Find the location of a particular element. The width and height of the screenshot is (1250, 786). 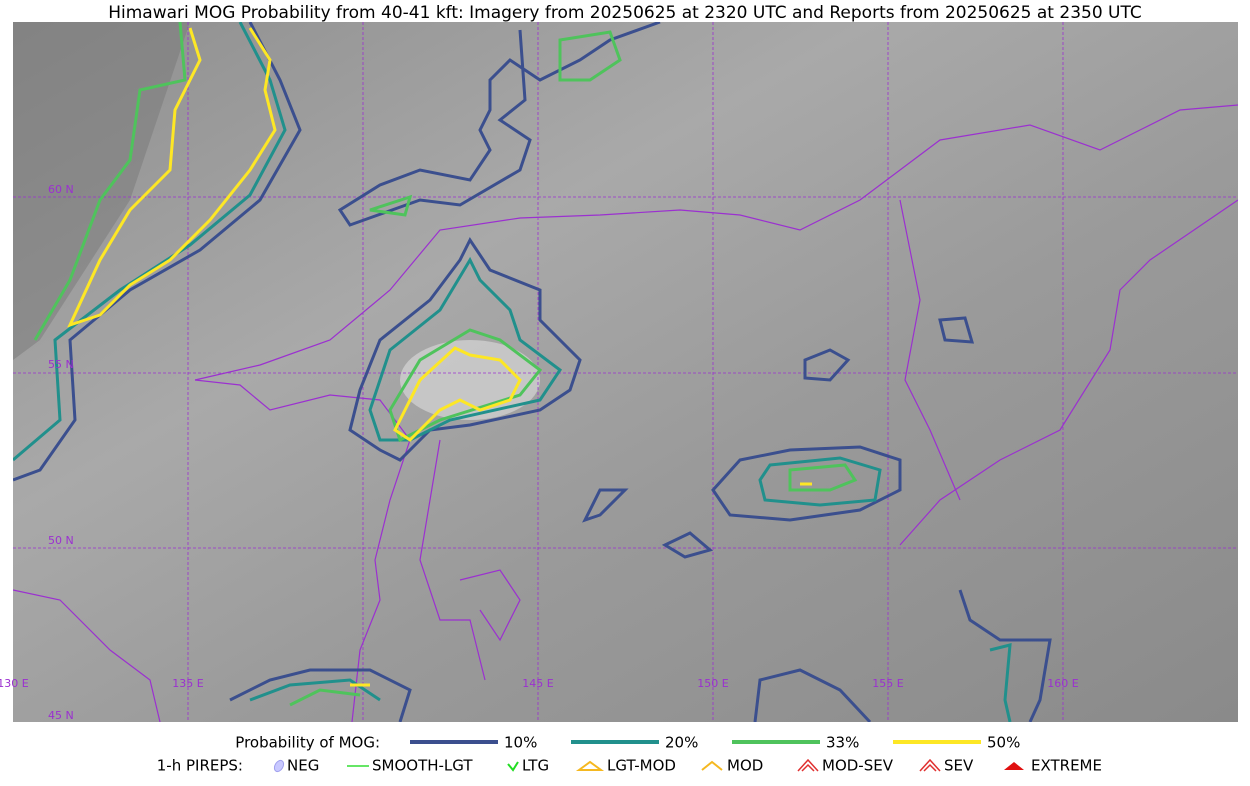

lat-label: 60 N is located at coordinates (61, 189).